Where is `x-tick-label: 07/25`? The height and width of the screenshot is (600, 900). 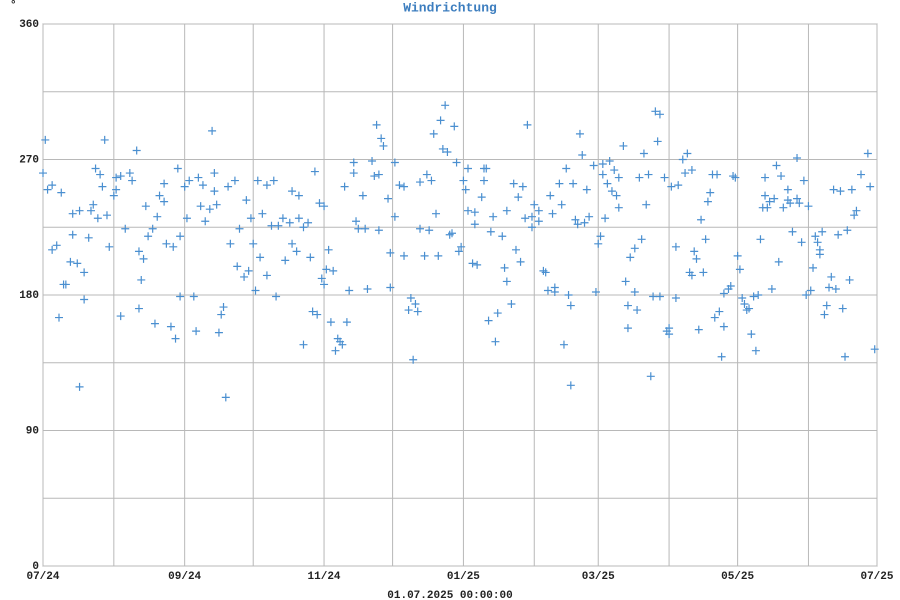
x-tick-label: 07/25 is located at coordinates (876, 577).